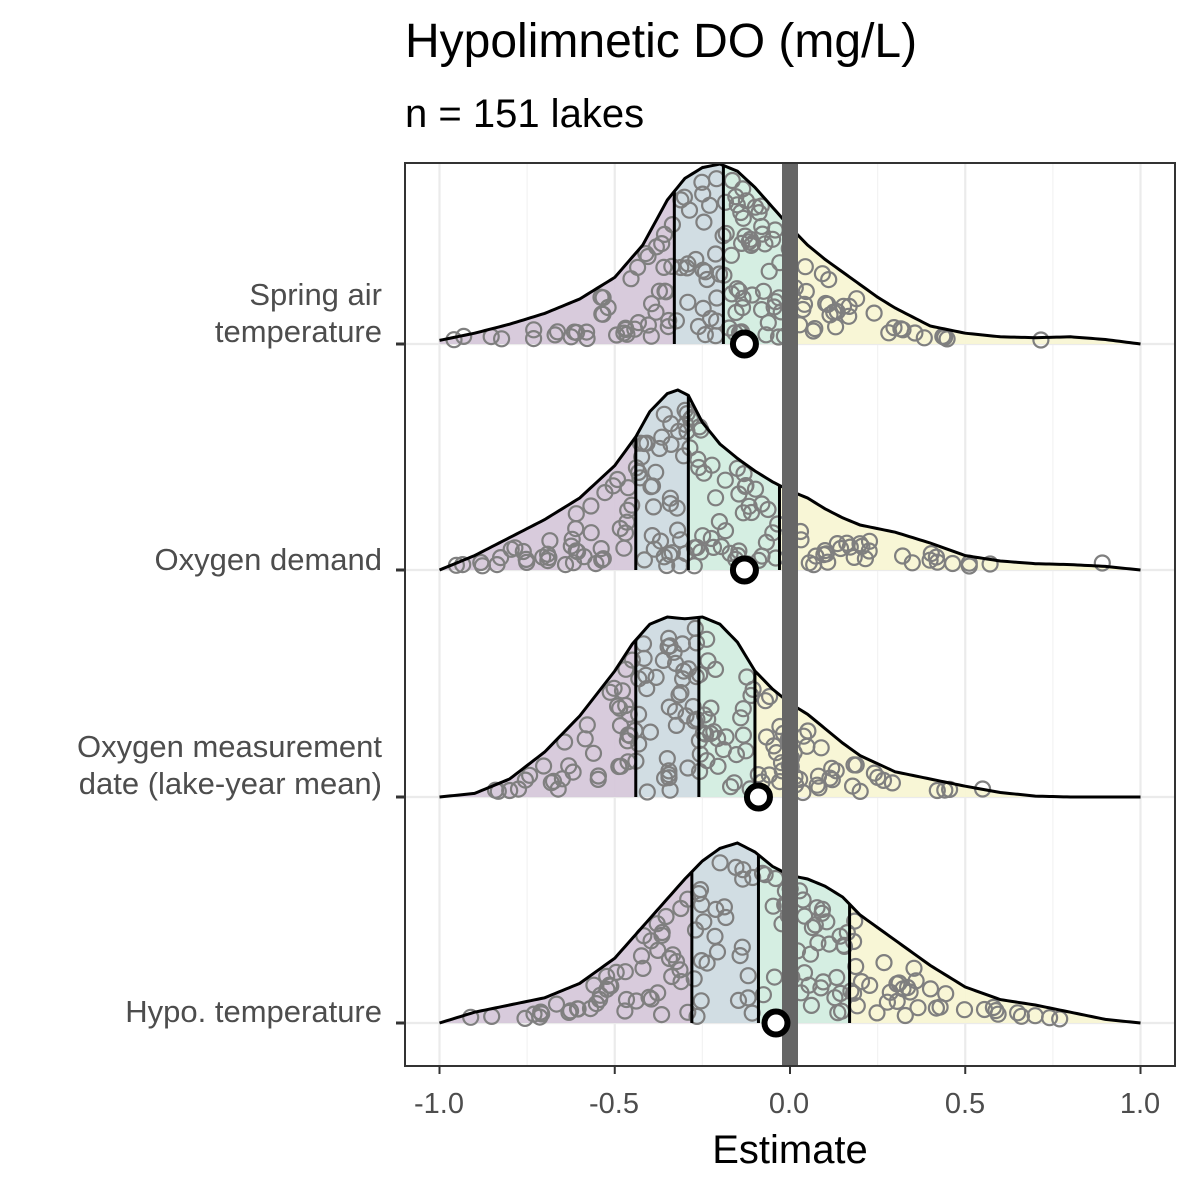  I want to click on chart-subtitle: n = 151 lakes, so click(525, 114).